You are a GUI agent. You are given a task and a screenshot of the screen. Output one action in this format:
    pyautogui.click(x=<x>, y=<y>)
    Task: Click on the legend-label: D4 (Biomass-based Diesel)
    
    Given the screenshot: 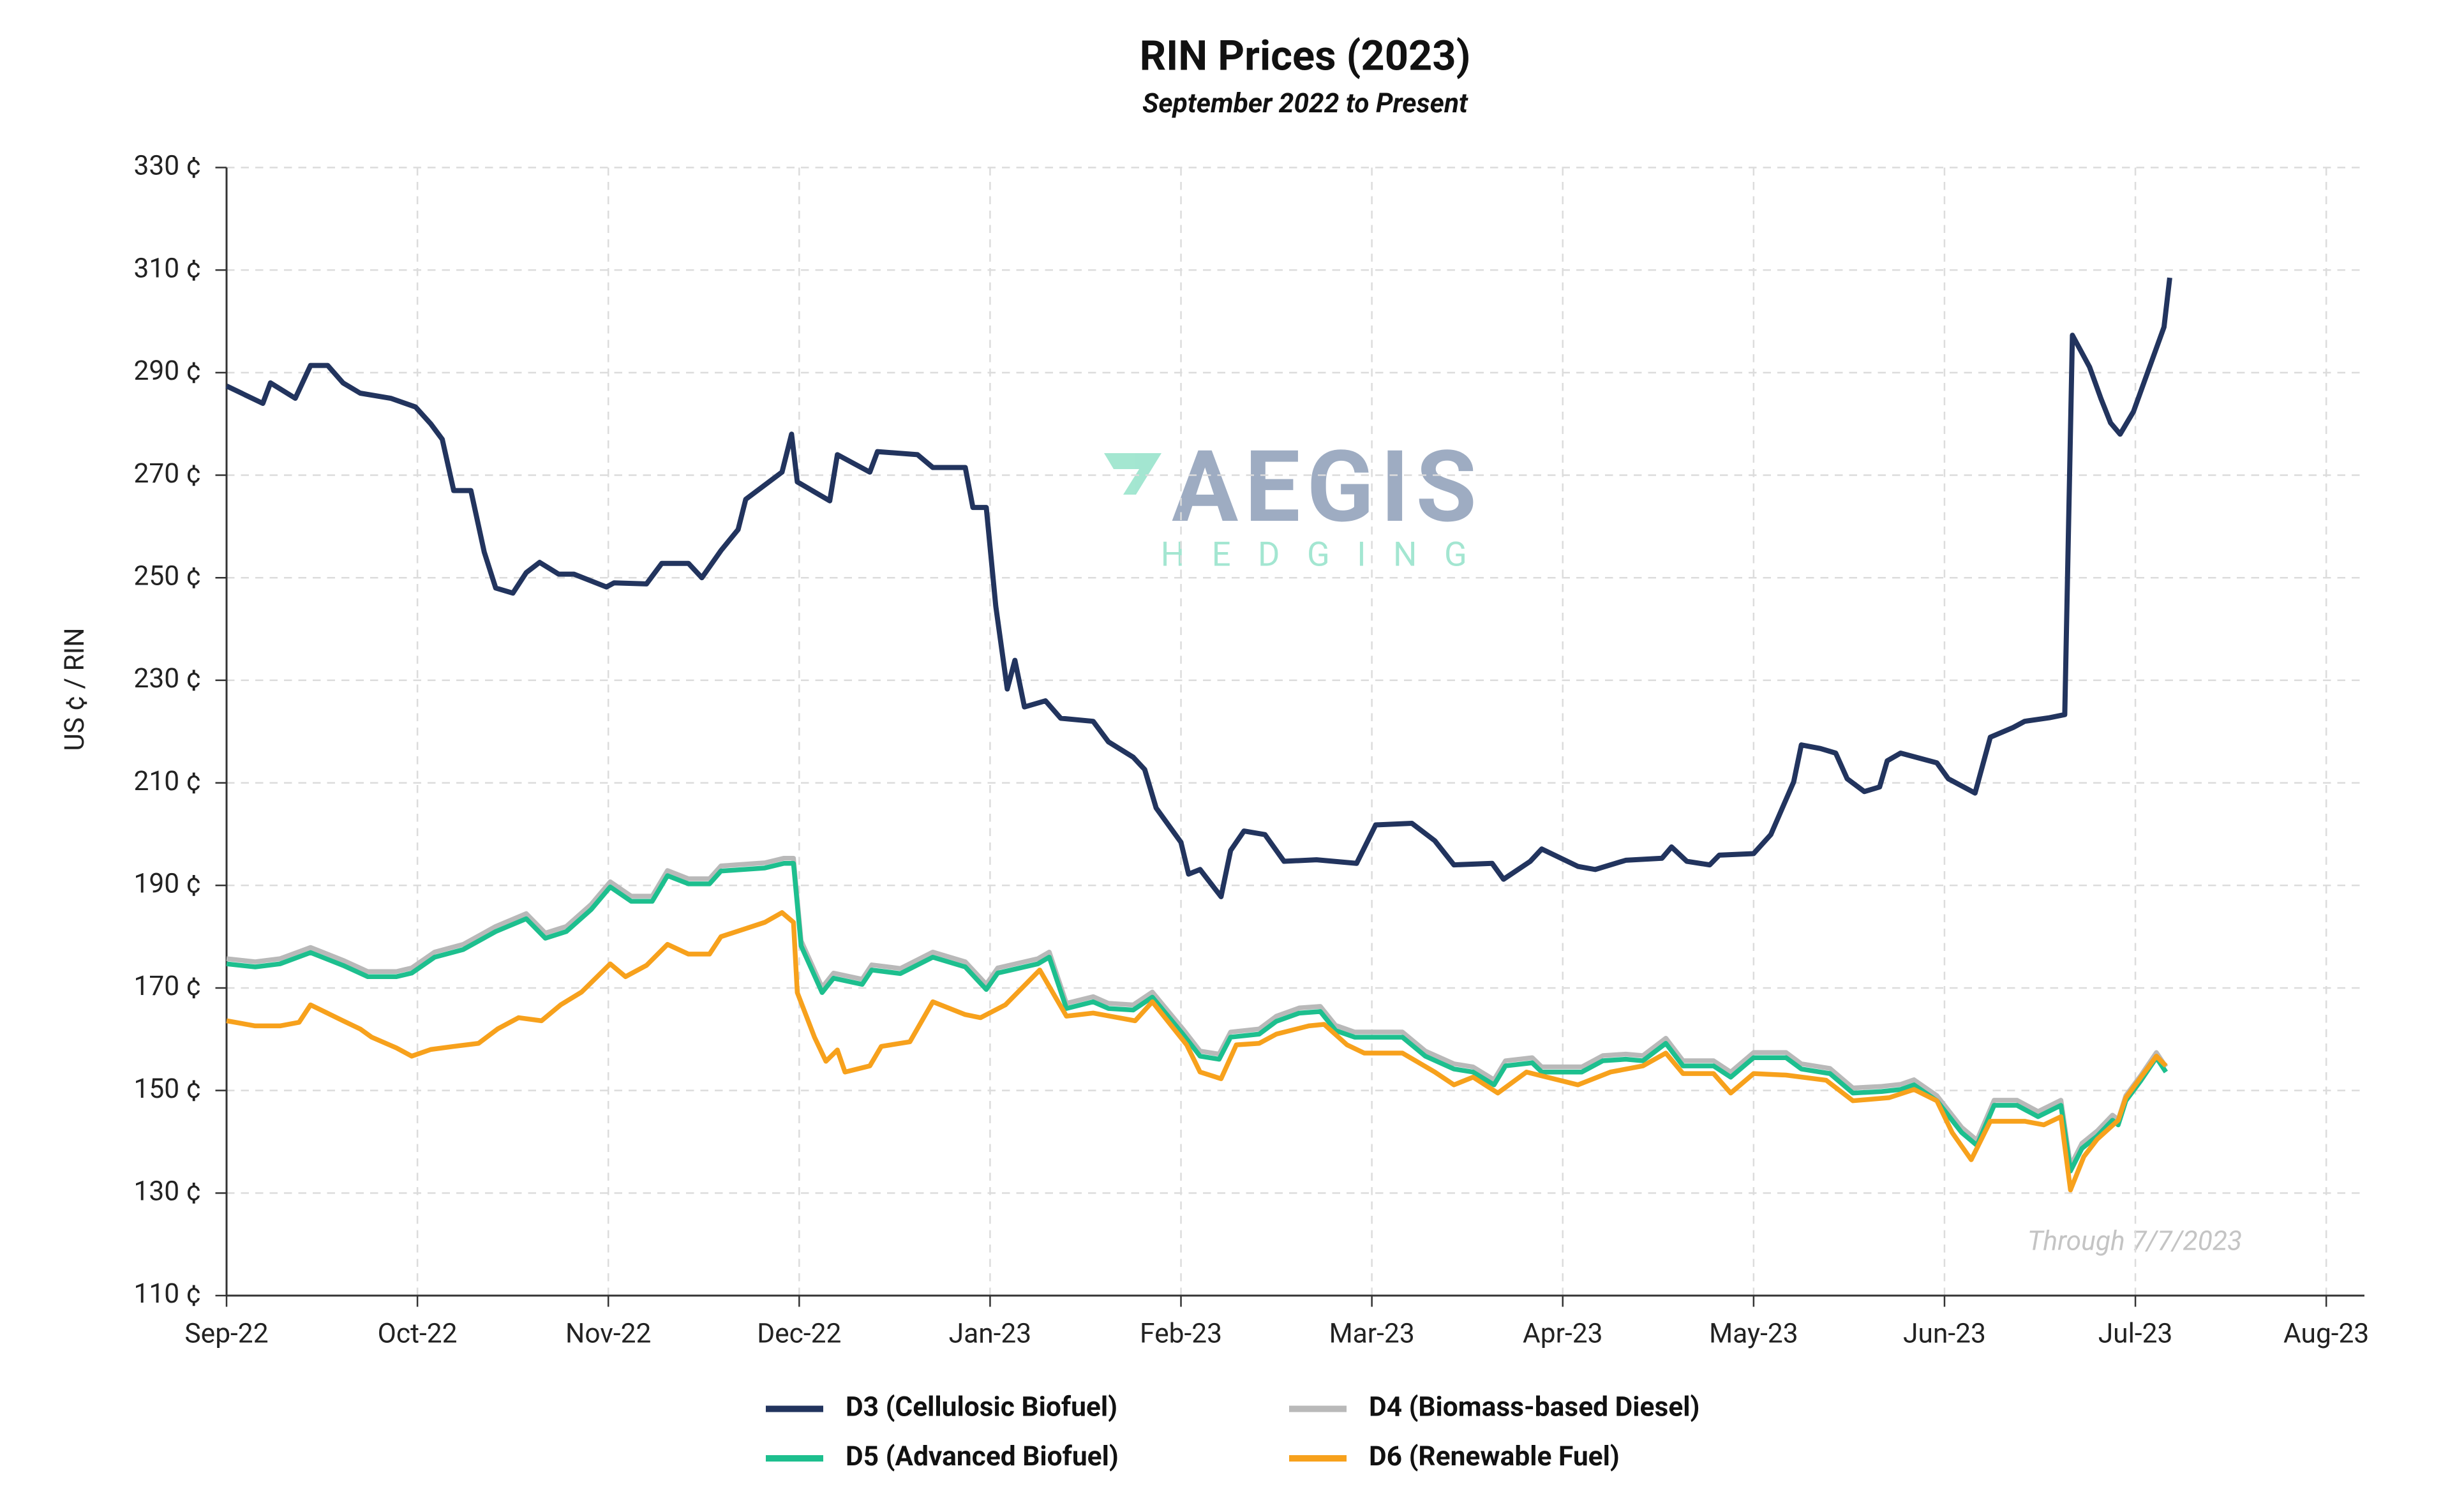 What is the action you would take?
    pyautogui.click(x=1534, y=1407)
    